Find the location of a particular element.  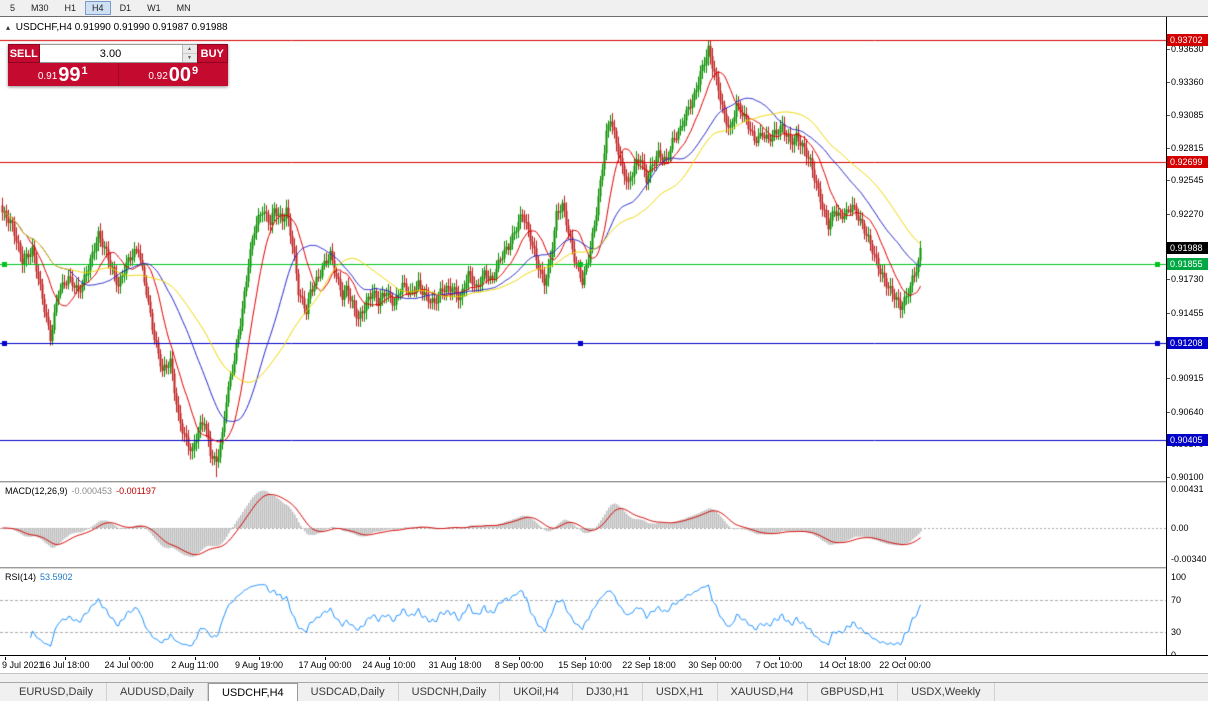

hline-price-label: 0.90405 is located at coordinates (1187, 440).